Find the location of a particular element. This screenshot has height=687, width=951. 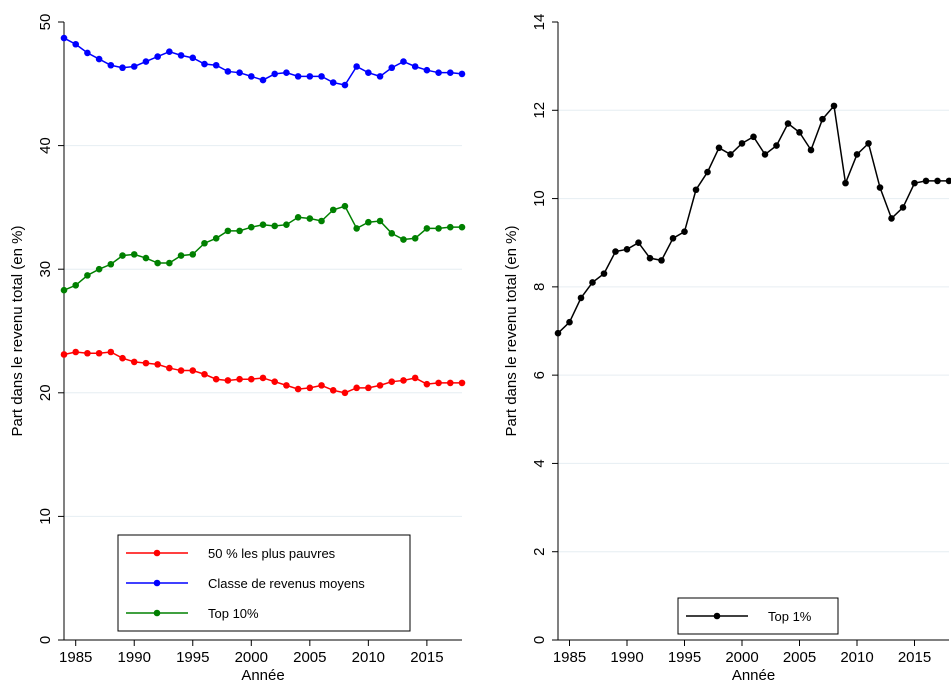

x-tick-label: 2000 is located at coordinates (741, 657).